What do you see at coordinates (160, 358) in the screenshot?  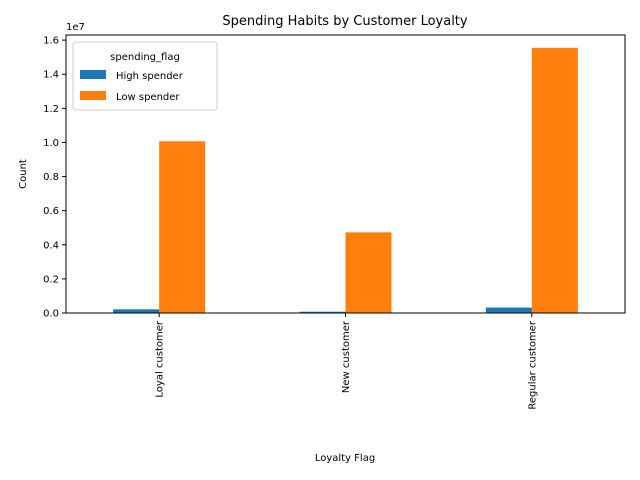 I see `x-tick-label: Loyal customer` at bounding box center [160, 358].